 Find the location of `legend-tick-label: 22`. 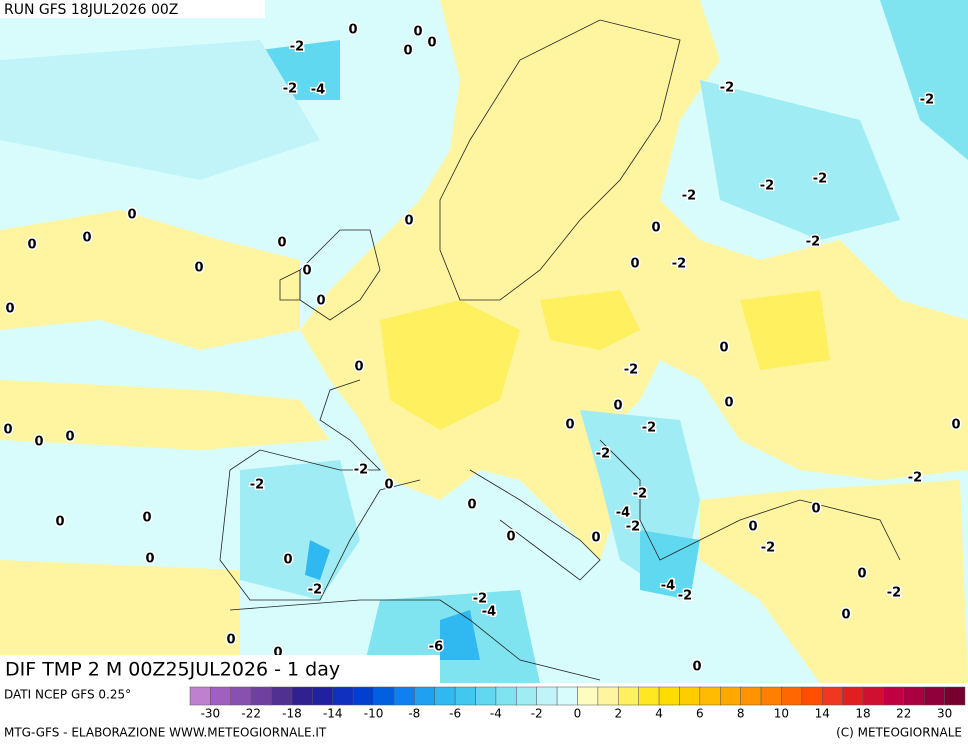

legend-tick-label: 22 is located at coordinates (903, 714).